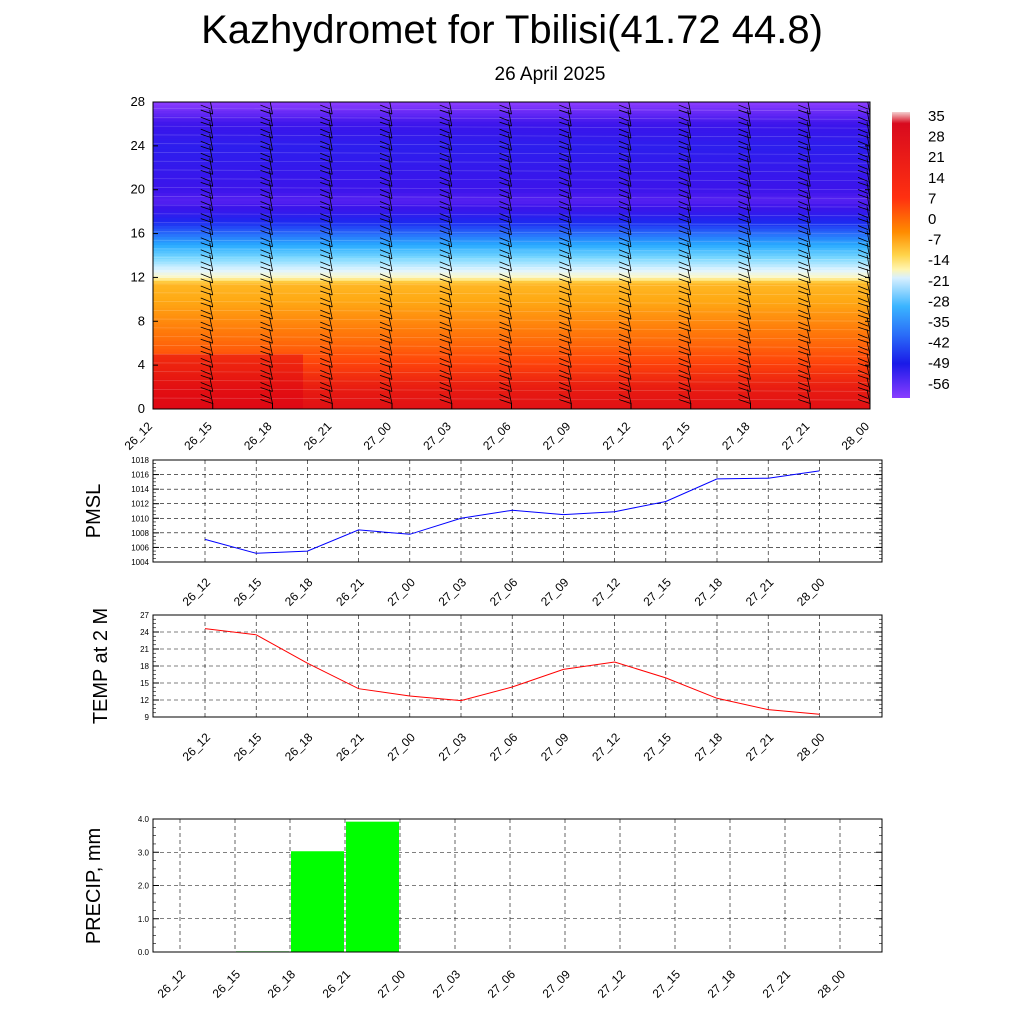 The image size is (1024, 1024). What do you see at coordinates (299, 592) in the screenshot?
I see `x-tick-label: 26_18` at bounding box center [299, 592].